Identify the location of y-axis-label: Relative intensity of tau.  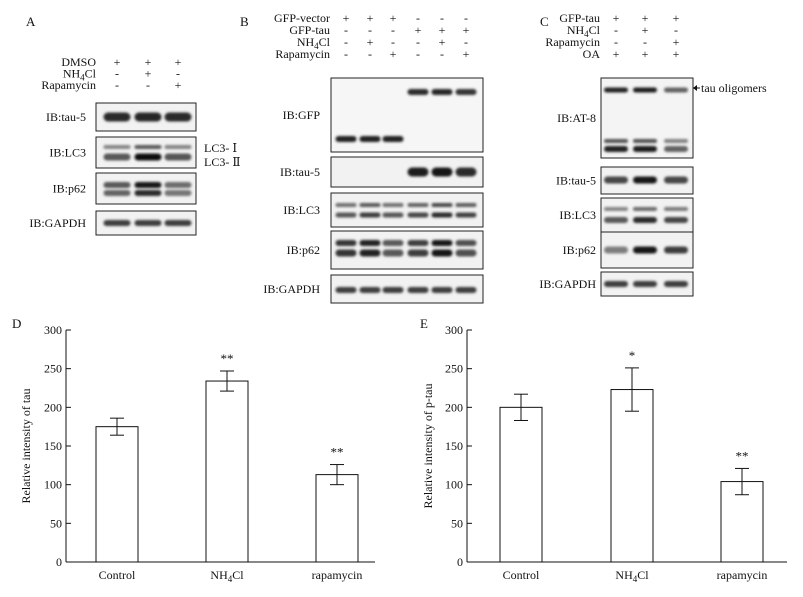
(26, 446).